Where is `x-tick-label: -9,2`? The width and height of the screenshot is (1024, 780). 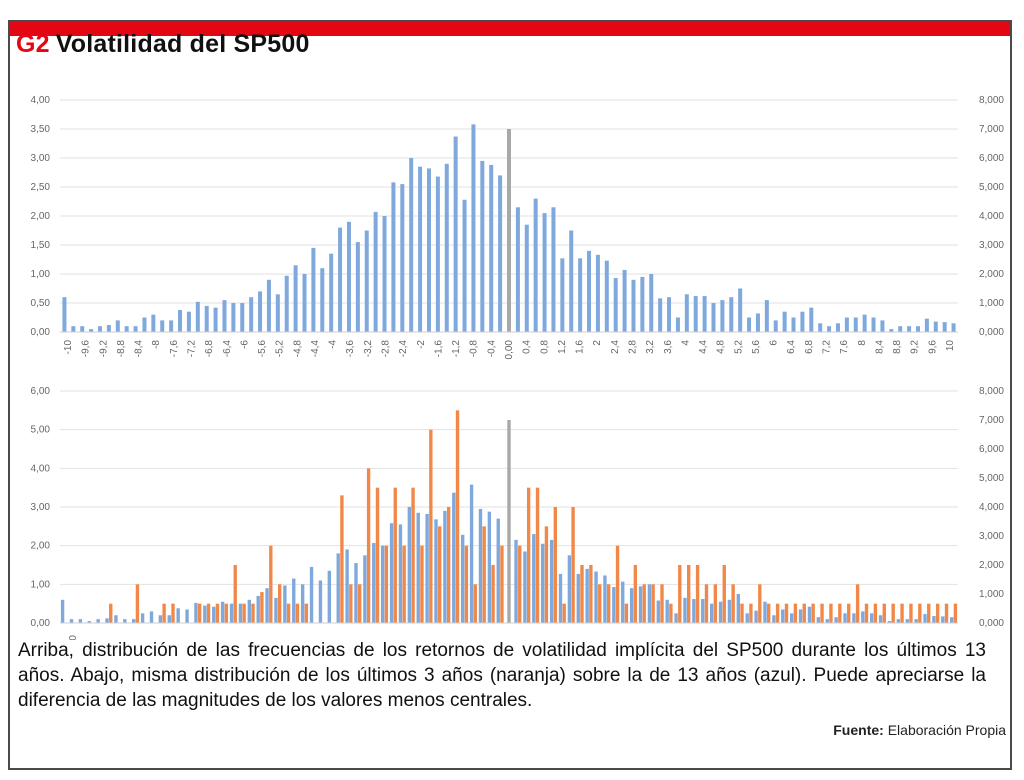
x-tick-label: -9,2 is located at coordinates (103, 349).